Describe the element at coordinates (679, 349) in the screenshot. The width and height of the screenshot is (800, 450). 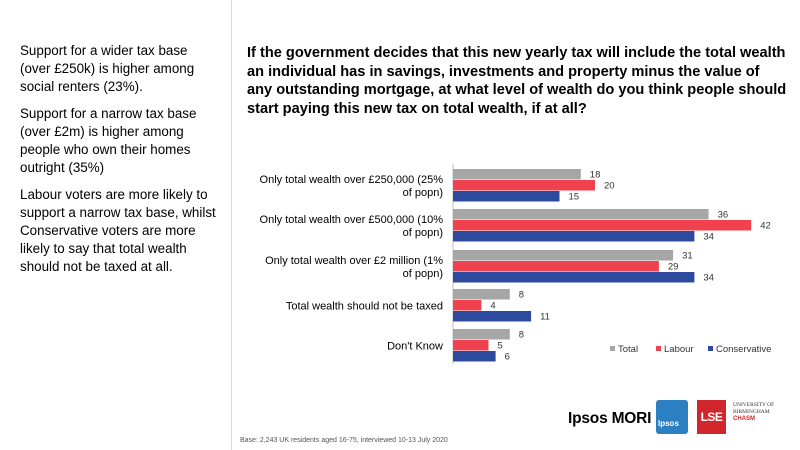
I see `legend-entry-labour: Labour` at that location.